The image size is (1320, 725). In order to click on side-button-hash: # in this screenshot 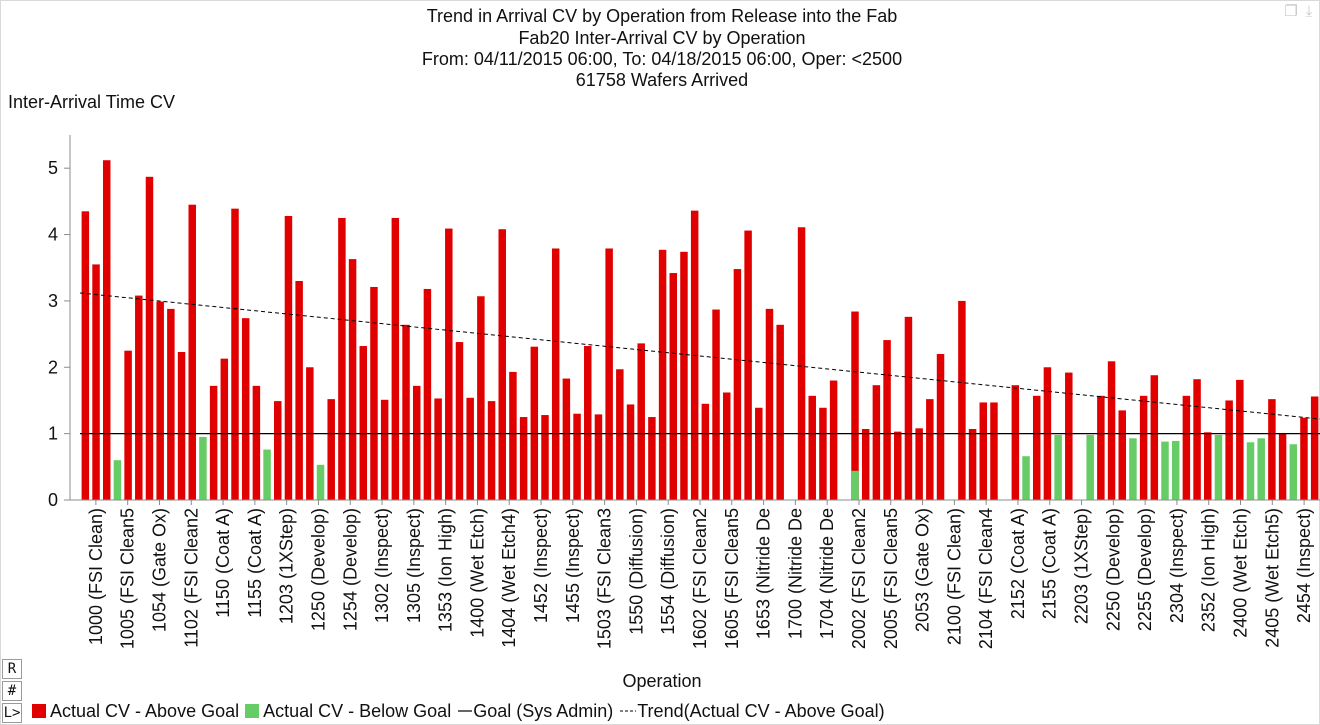, I will do `click(12, 691)`.